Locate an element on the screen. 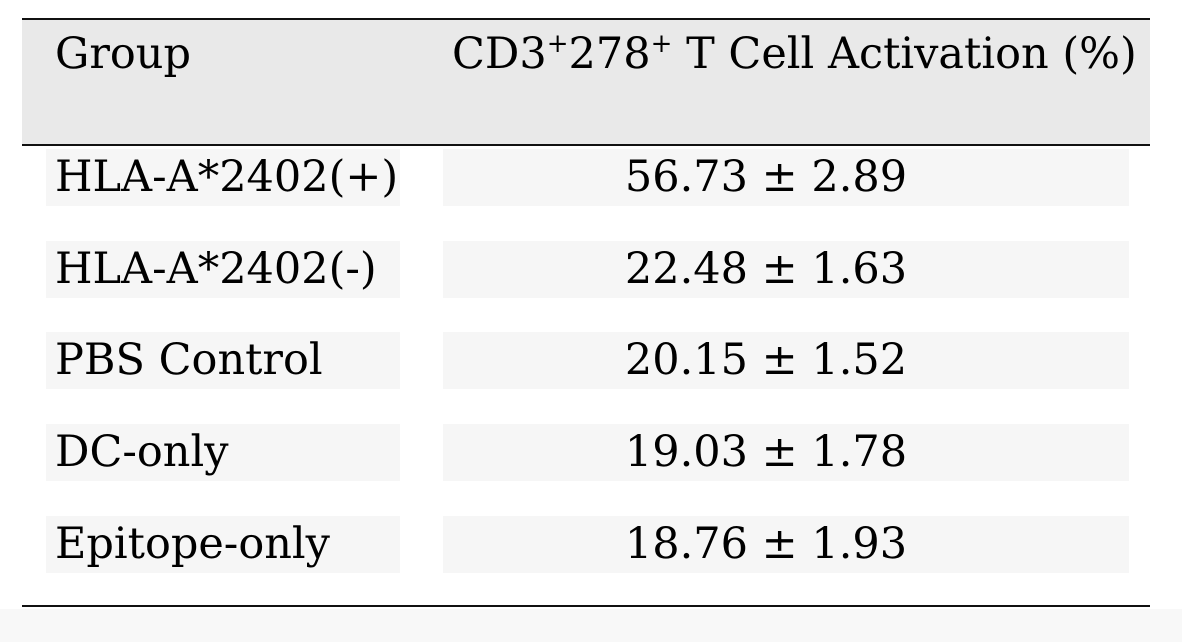 The height and width of the screenshot is (642, 1182). column-header-activation: CD3+278+ T Cell Activation (%) is located at coordinates (794, 54).